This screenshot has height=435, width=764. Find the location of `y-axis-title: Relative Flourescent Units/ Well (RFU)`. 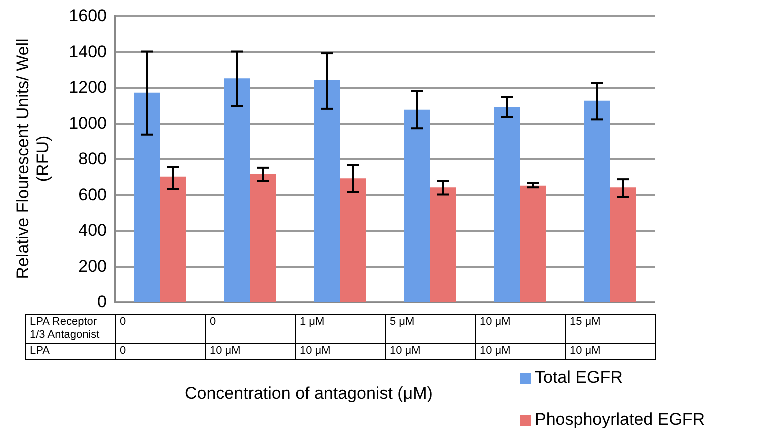

y-axis-title: Relative Flourescent Units/ Well (RFU) is located at coordinates (33, 159).